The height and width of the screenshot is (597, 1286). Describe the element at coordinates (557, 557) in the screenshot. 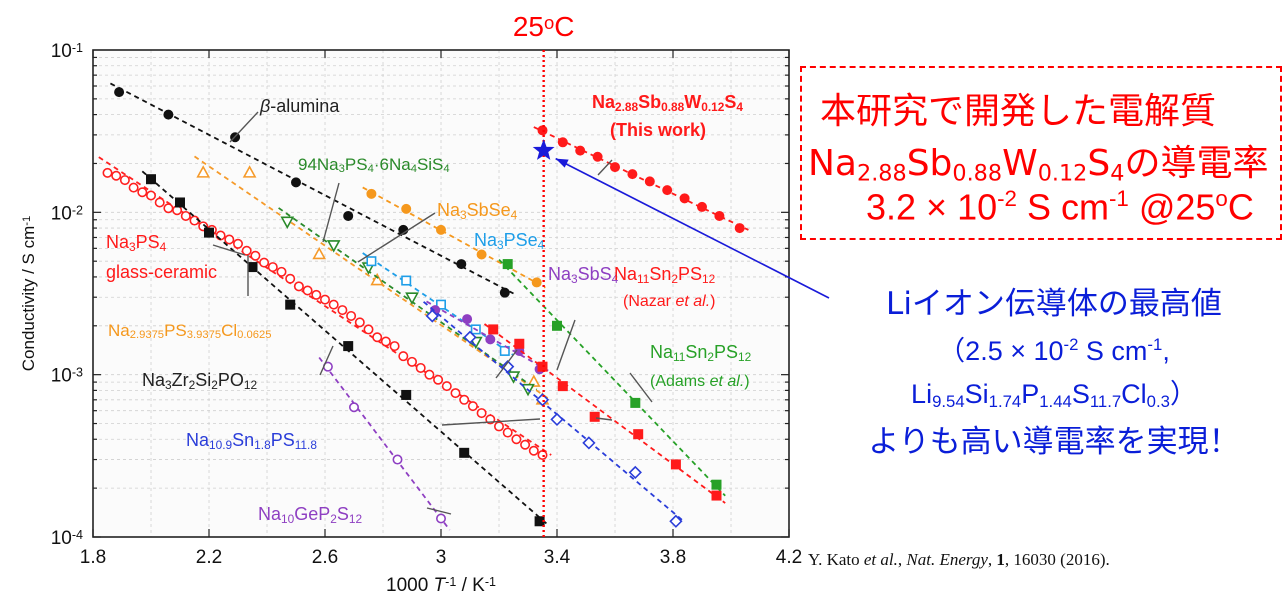

I see `x-tick-label: 3.4` at that location.